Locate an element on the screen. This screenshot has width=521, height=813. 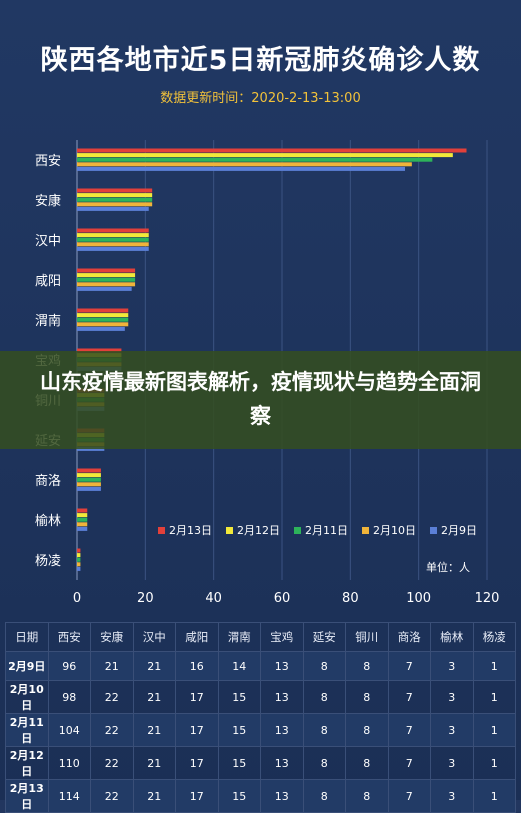
column-header: 榆林 is located at coordinates (452, 637).